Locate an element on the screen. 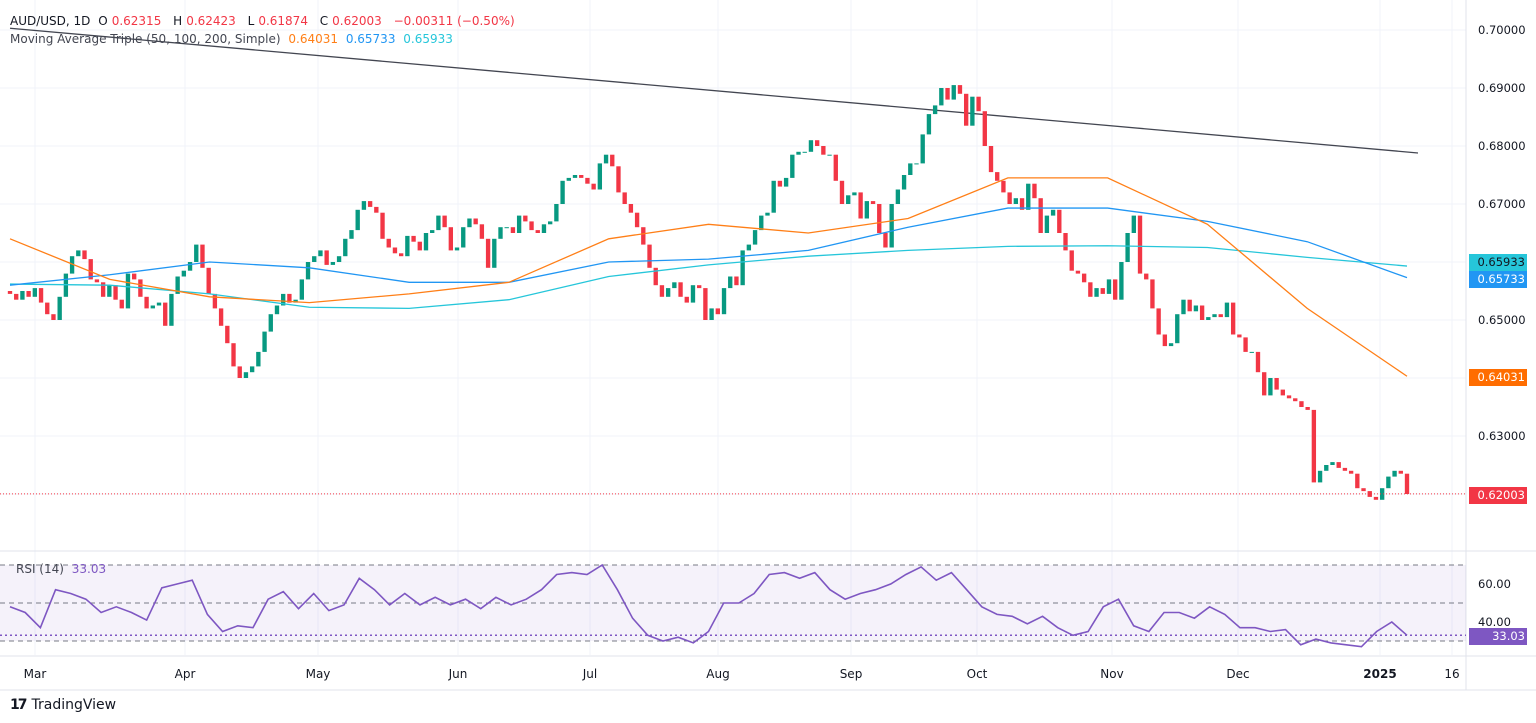 The width and height of the screenshot is (1536, 723). time-label: Jul is located at coordinates (590, 674).